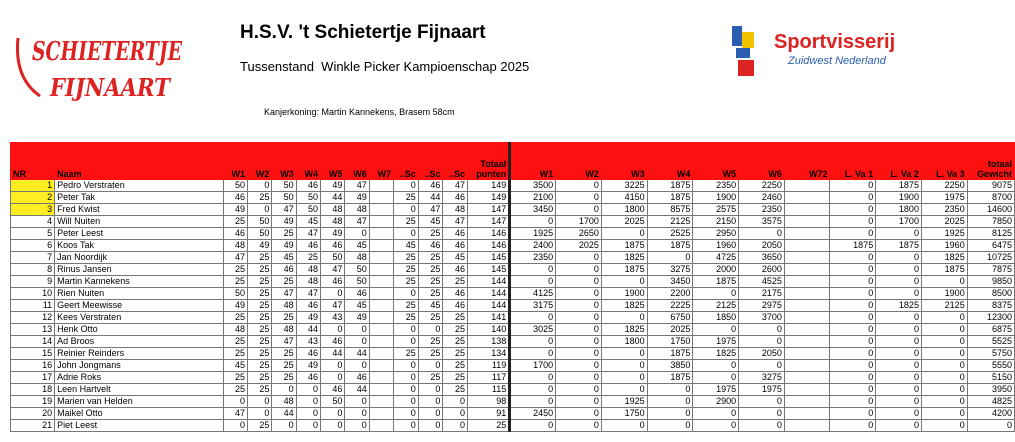  I want to click on table-cell: 117, so click(488, 377).